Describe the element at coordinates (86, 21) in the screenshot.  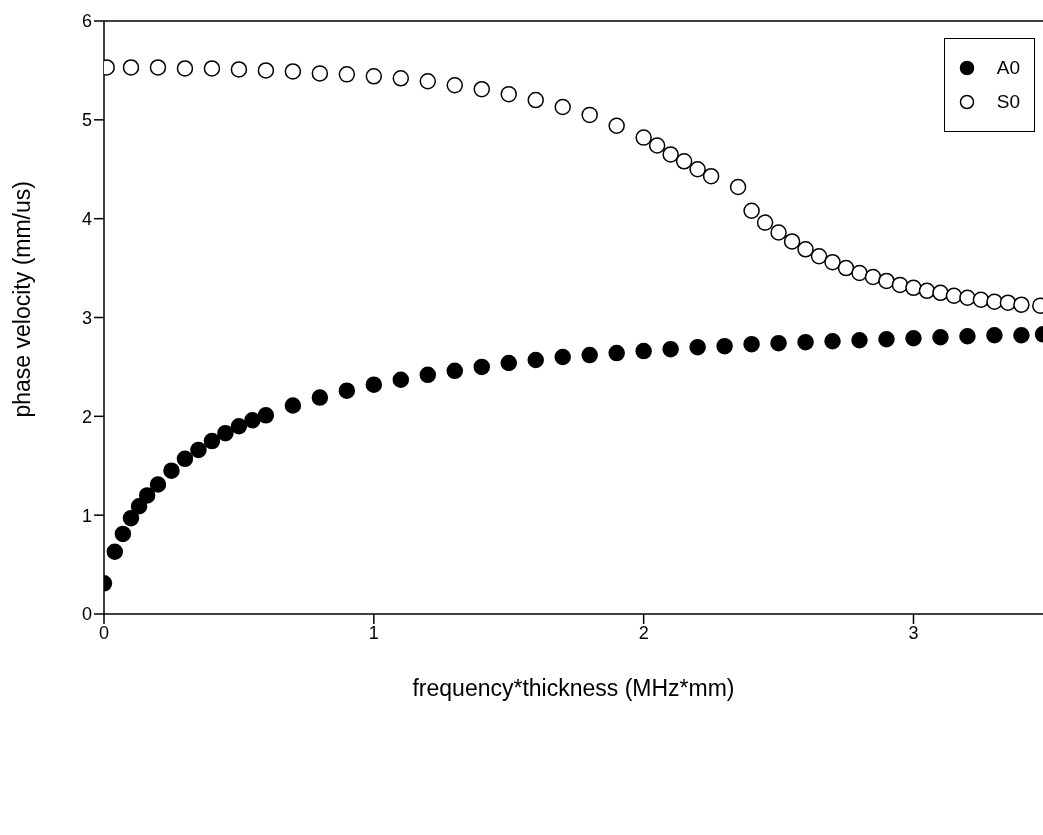
I see `y-tick-label: 6` at that location.